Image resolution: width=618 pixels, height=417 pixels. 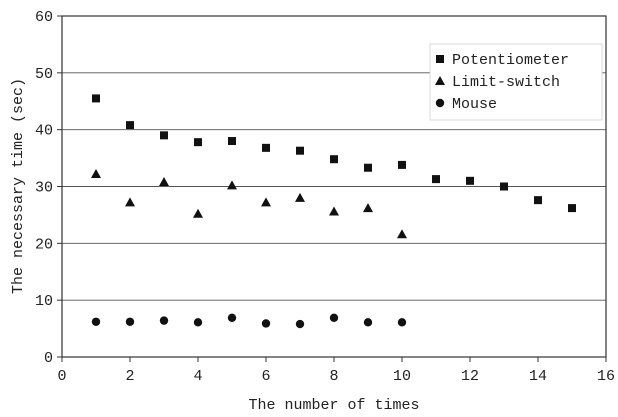 I want to click on legend-potentiometer-label: Potentiometer, so click(x=510, y=60).